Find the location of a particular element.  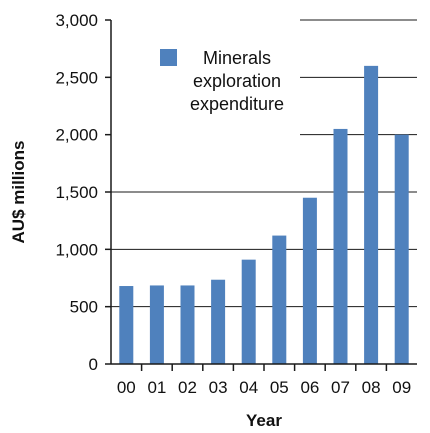

x-tick-label: 00 is located at coordinates (126, 387).